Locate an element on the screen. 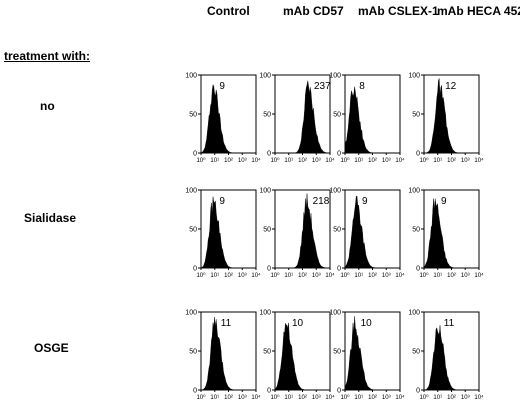 The image size is (520, 401). mean-fluorescence-value: 218 is located at coordinates (321, 201).